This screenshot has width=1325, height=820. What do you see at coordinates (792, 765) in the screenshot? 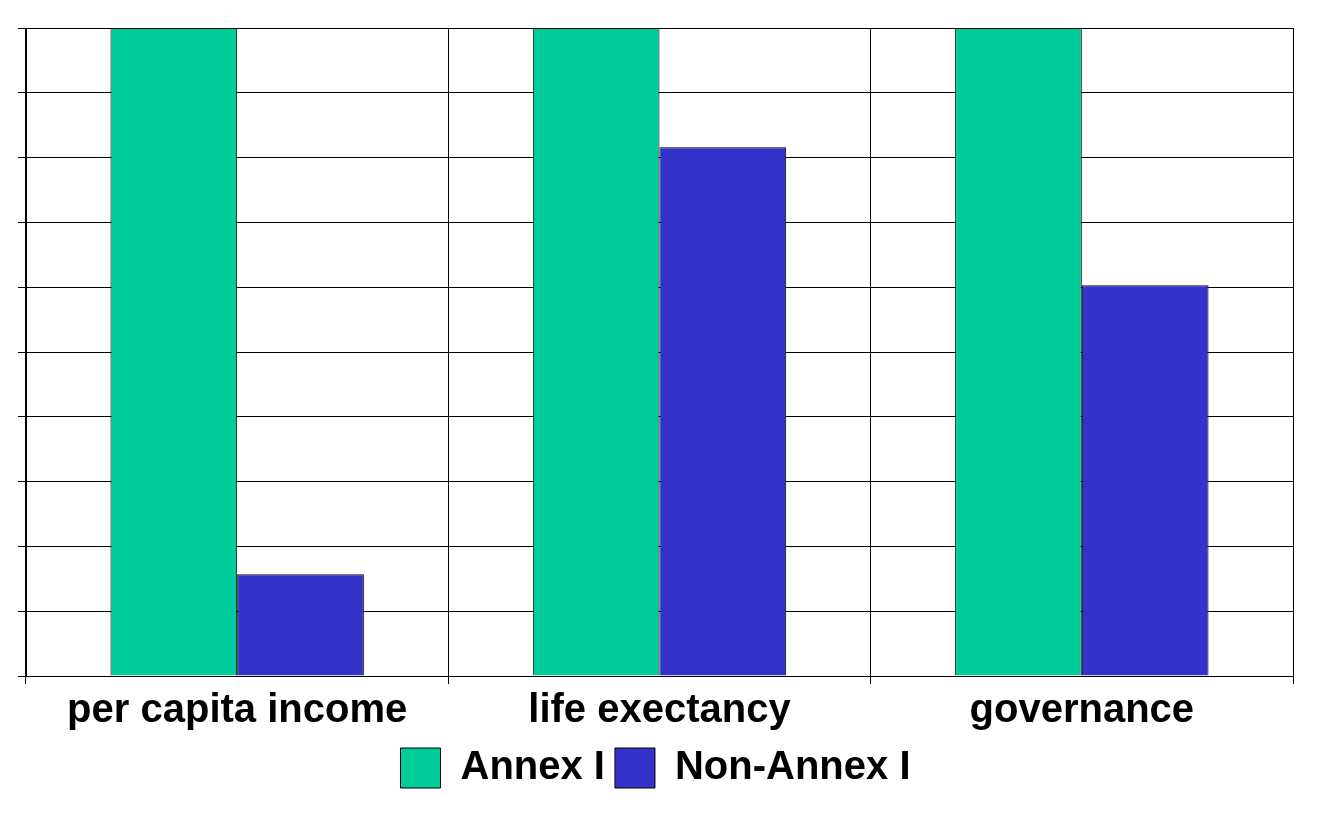
I see `legend-label: Non-Annex I` at bounding box center [792, 765].